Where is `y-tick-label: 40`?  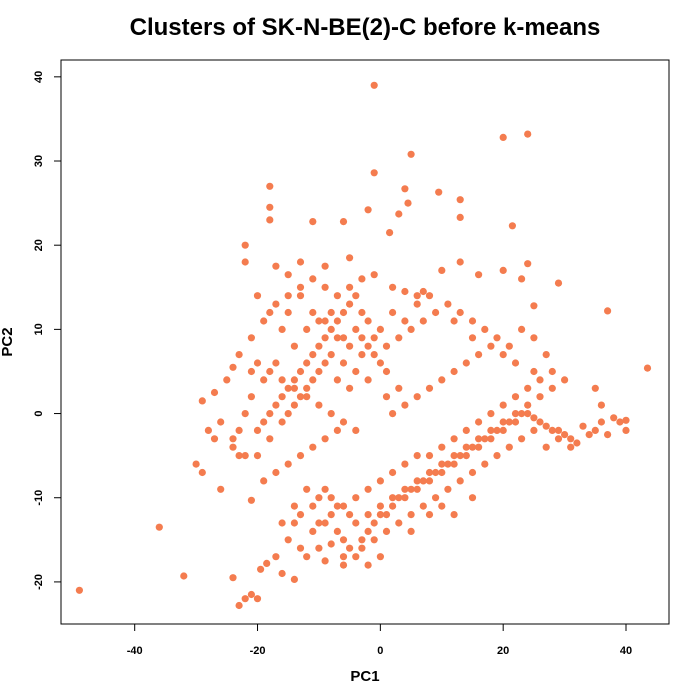
y-tick-label: 40 is located at coordinates (39, 77).